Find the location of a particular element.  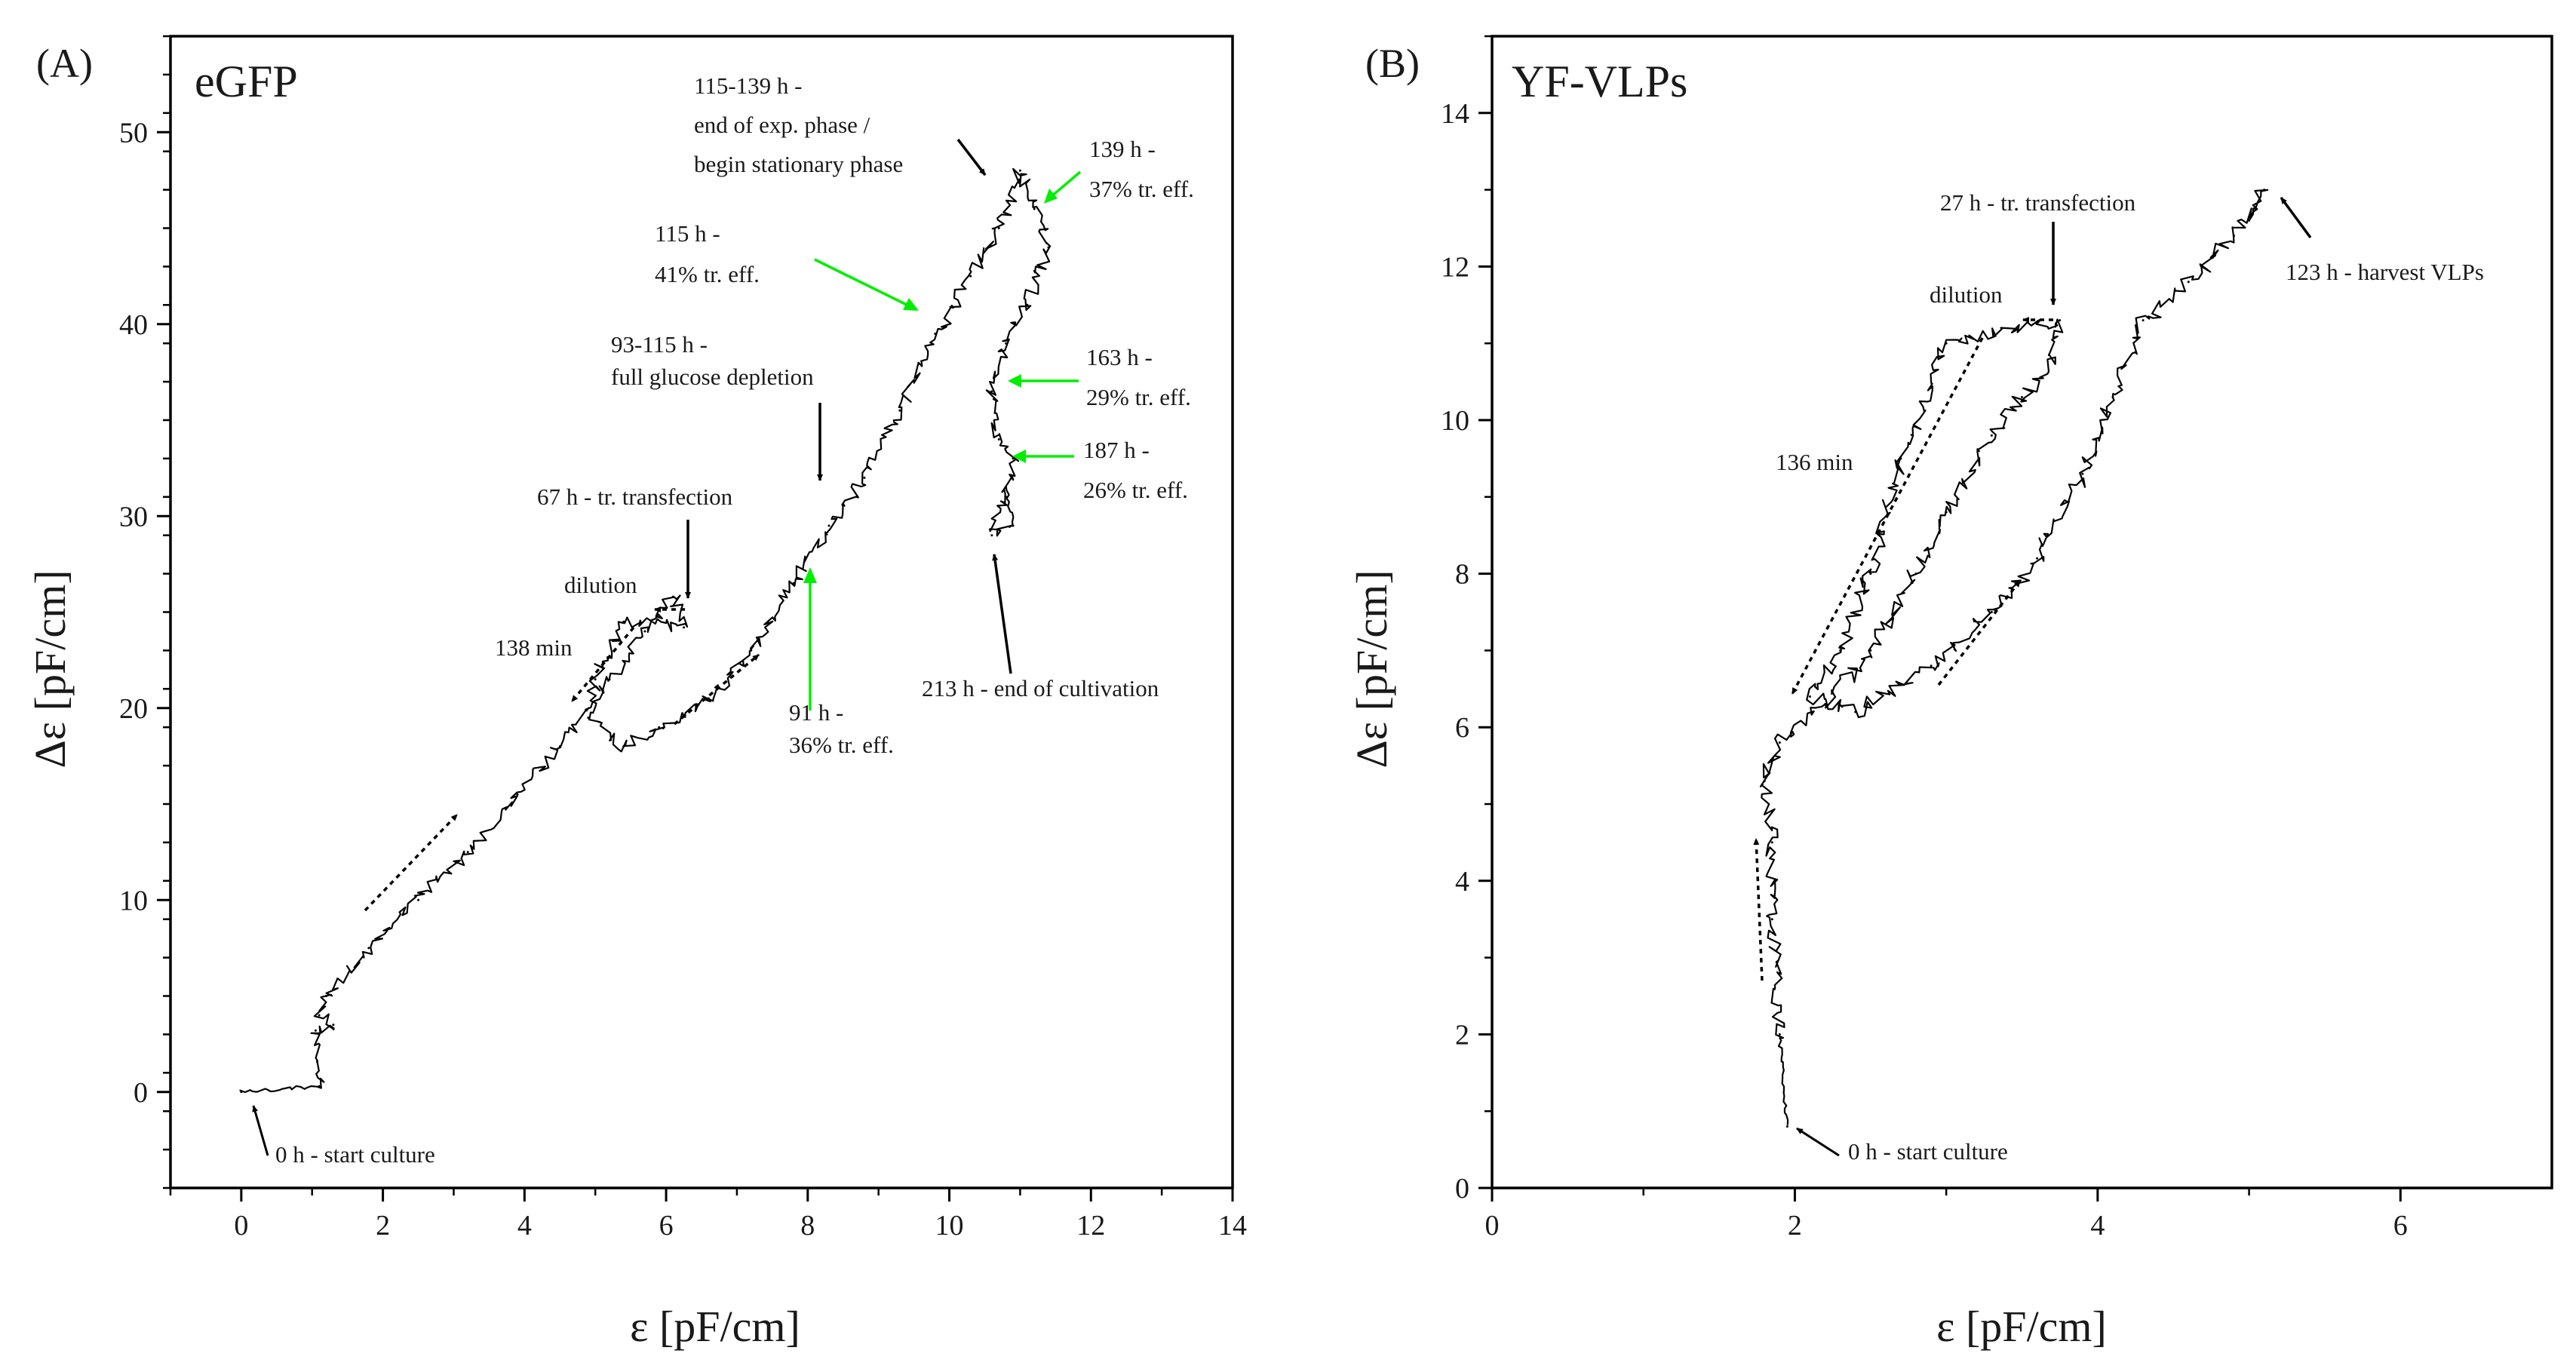

arrow-b-136min is located at coordinates (1887, 516).